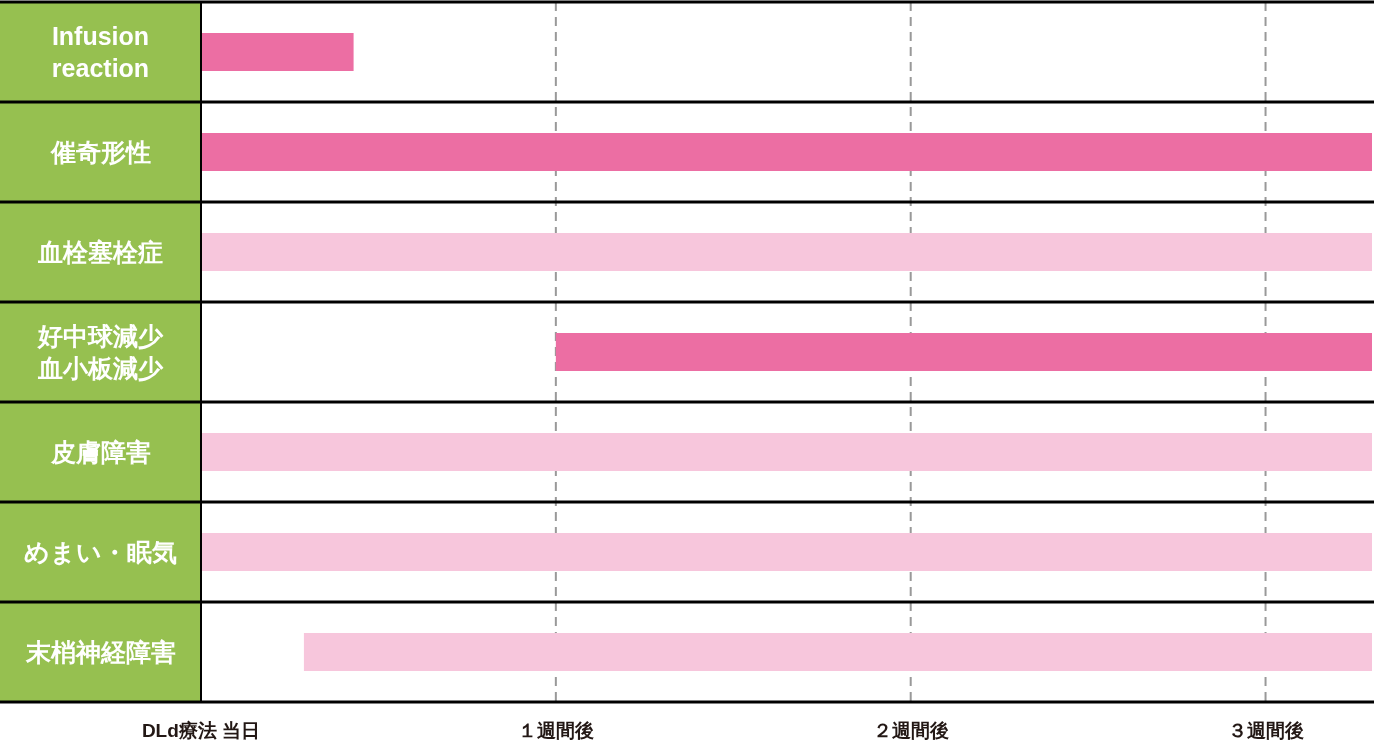 Image resolution: width=1374 pixels, height=740 pixels. Describe the element at coordinates (201, 729) in the screenshot. I see `x-tick-label: DLd療法 当日` at that location.